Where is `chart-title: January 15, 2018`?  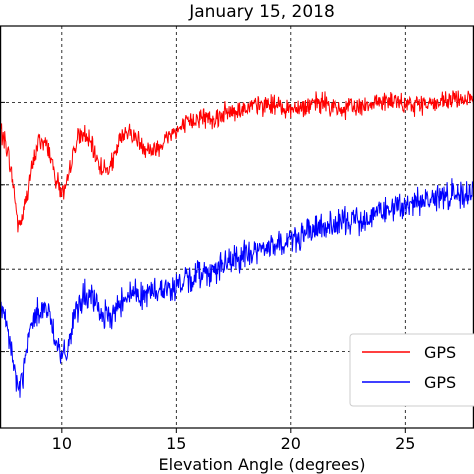 chart-title: January 15, 2018 is located at coordinates (261, 12).